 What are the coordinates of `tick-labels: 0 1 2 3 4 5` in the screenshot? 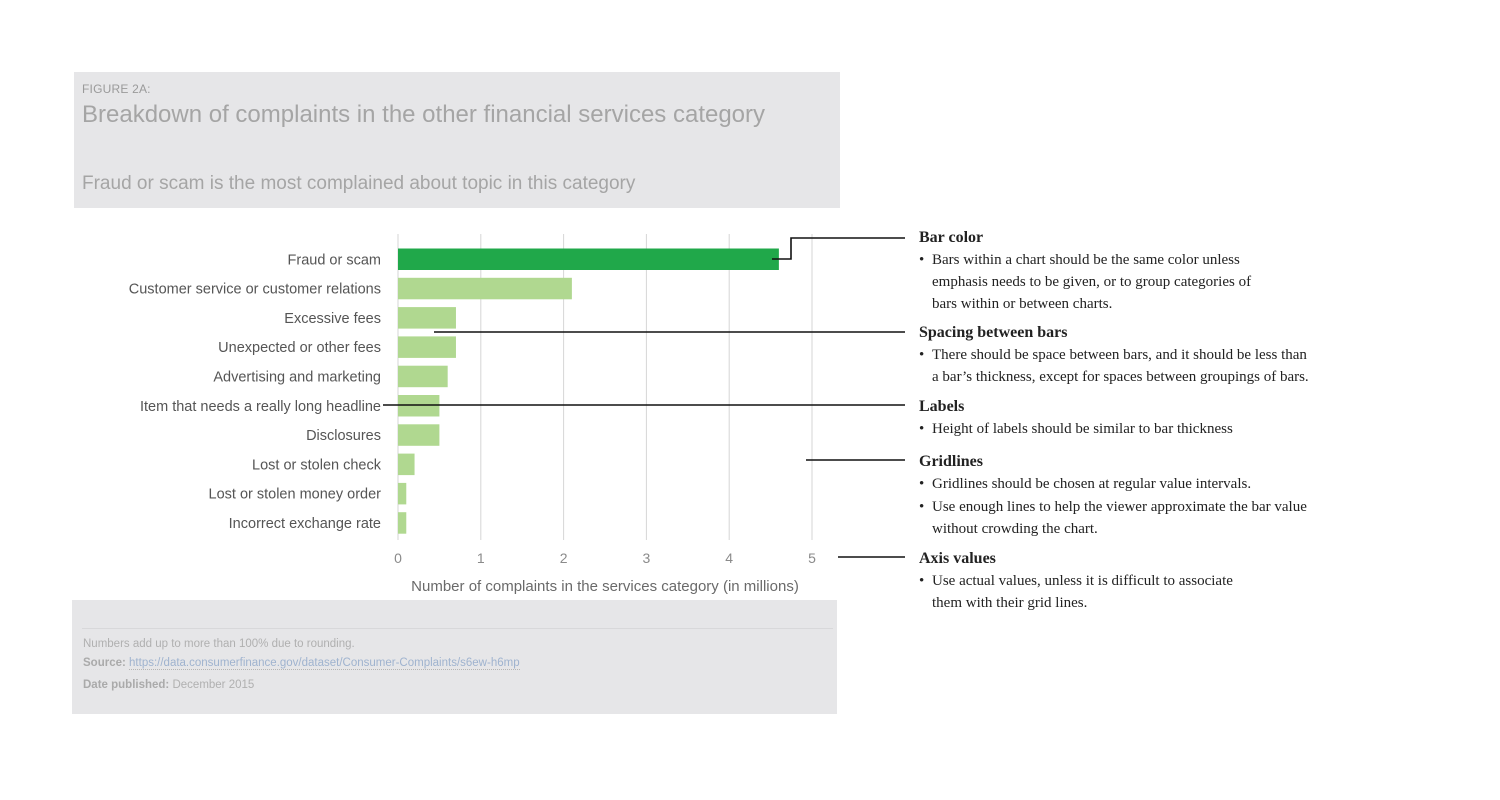 It's located at (605, 558).